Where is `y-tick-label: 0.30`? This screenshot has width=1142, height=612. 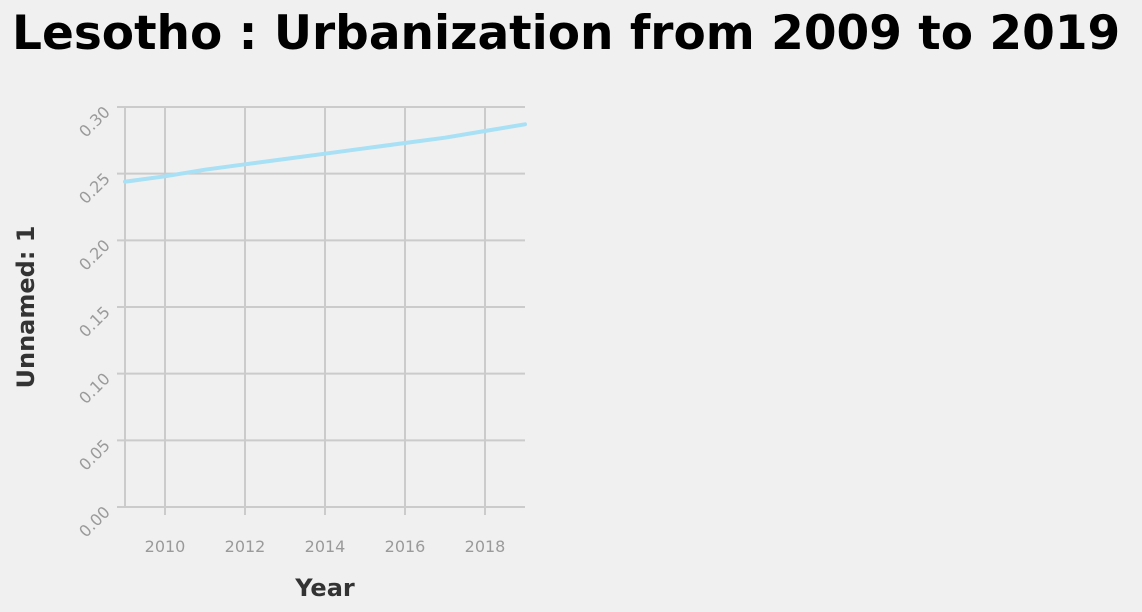
y-tick-label: 0.30 is located at coordinates (94, 121).